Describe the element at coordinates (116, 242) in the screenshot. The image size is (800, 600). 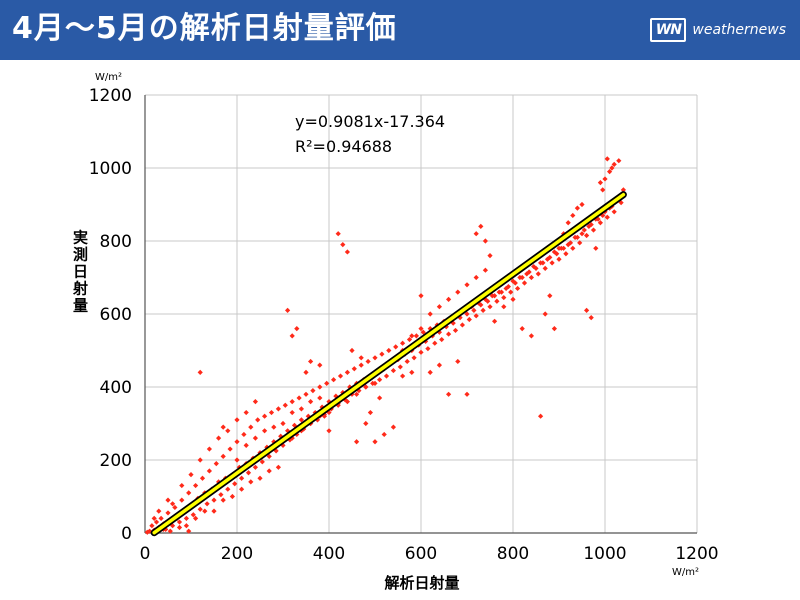
I see `y-tick-label: 800` at that location.